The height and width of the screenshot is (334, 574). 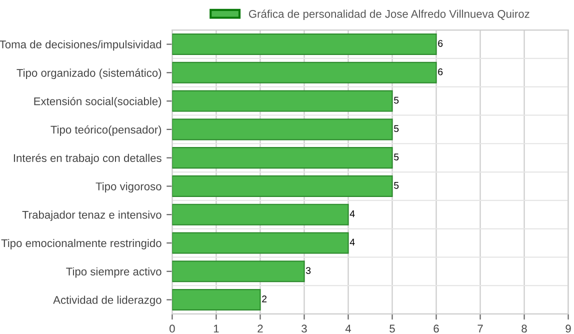 I want to click on y-tick-label: Toma de decisiones/impulsividad, so click(x=81, y=45).